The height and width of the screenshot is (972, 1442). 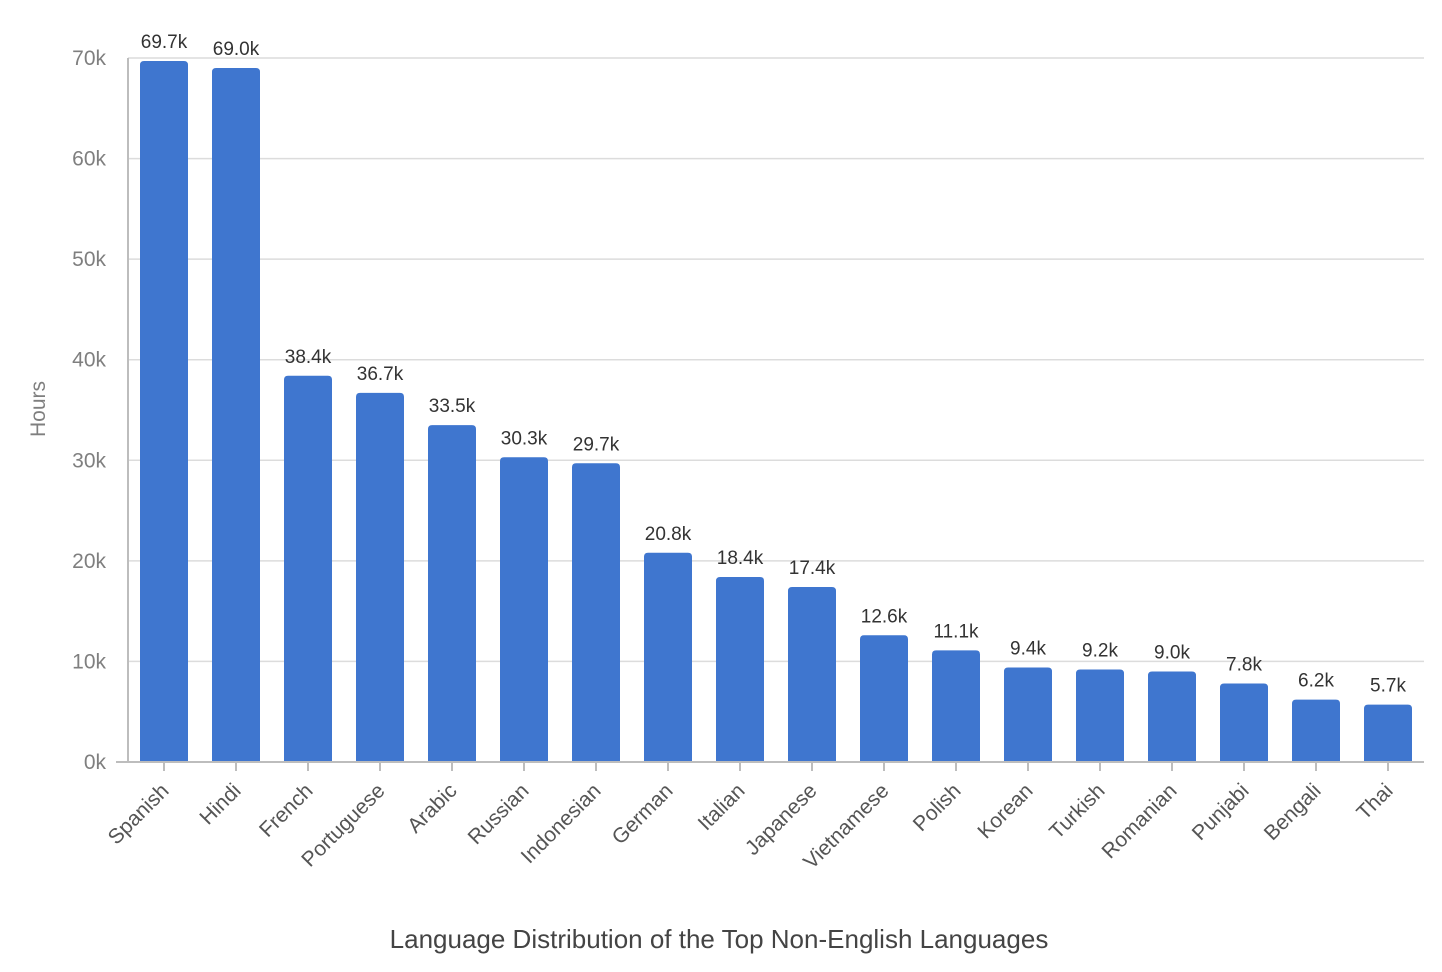 I want to click on x-tick-label-french: French, so click(x=286, y=810).